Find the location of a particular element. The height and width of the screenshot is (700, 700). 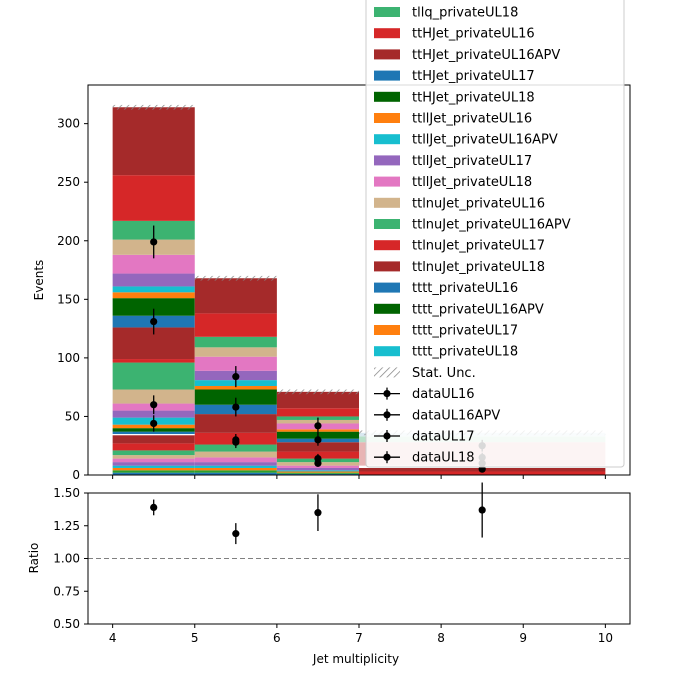

legend-entry: ttlnuJet_privateUL16APV is located at coordinates (472, 225).